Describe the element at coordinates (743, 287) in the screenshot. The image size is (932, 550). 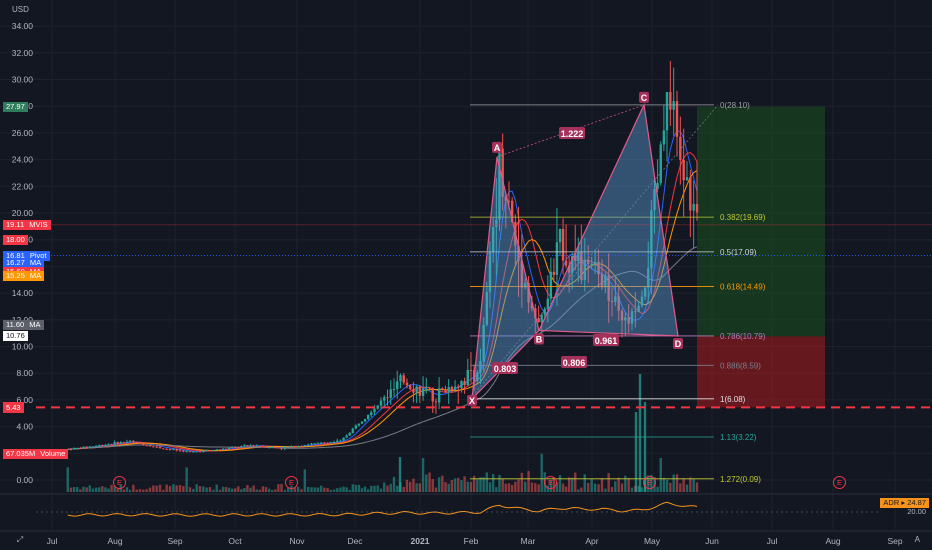
I see `fib-level-label: 0.618(14.49)` at that location.